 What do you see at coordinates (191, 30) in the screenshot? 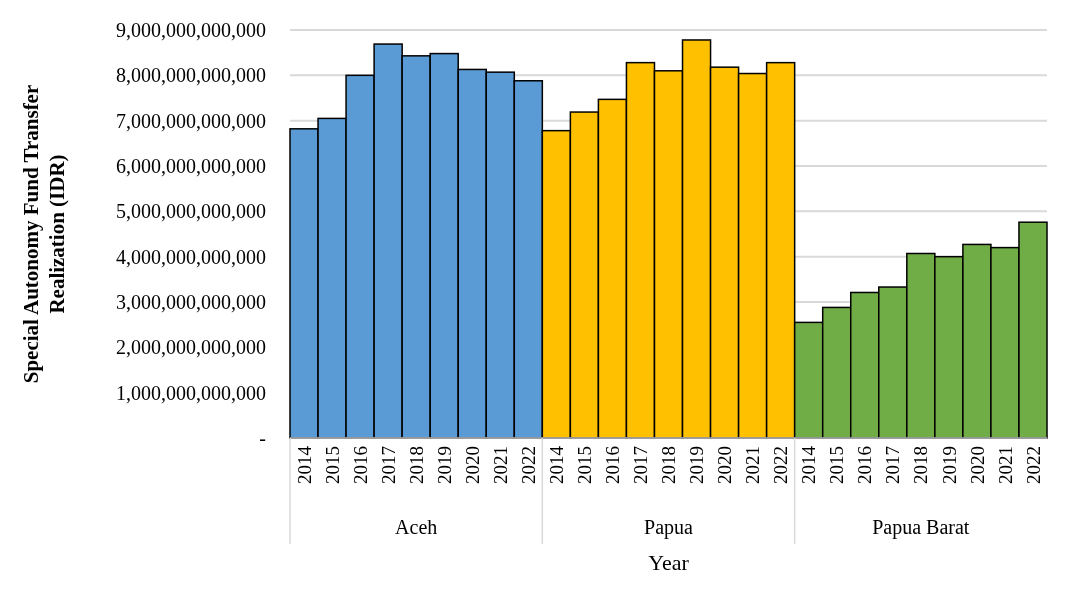
I see `y-tick-label: 9,000,000,000,000` at bounding box center [191, 30].